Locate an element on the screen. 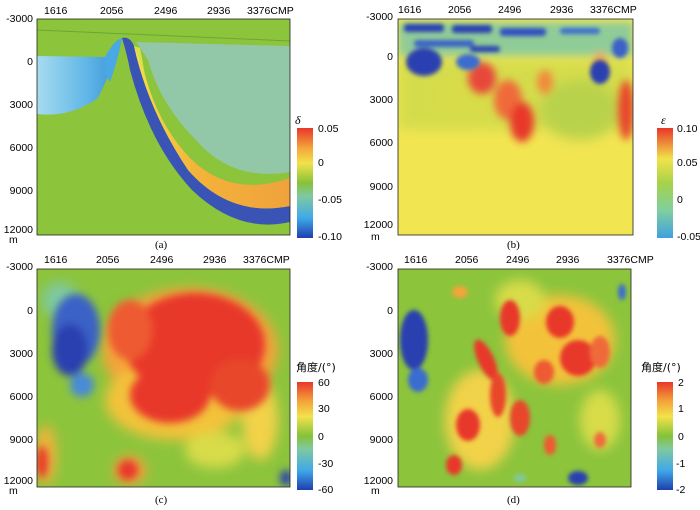 This screenshot has width=700, height=510. panel-a-x-tick: 2936 is located at coordinates (219, 11).